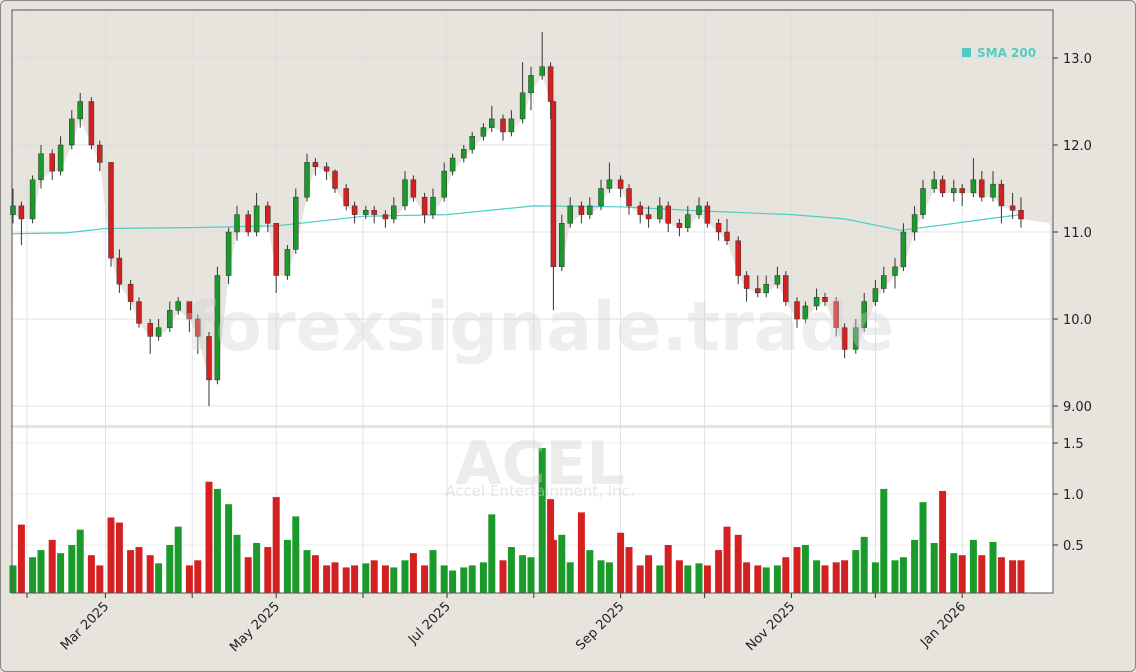  Describe the element at coordinates (1077, 407) in the screenshot. I see `ytick-label: 9.00` at that location.